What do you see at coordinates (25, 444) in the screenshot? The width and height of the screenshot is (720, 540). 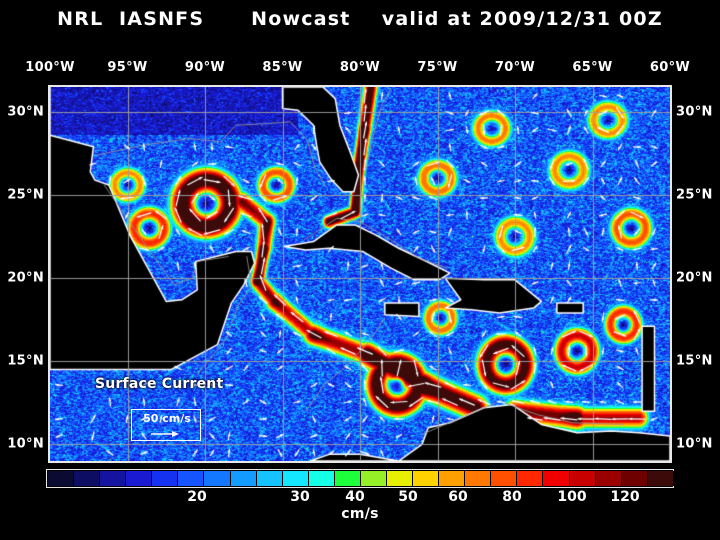 I see `lat-tick-label-left: 10°N` at bounding box center [25, 444].